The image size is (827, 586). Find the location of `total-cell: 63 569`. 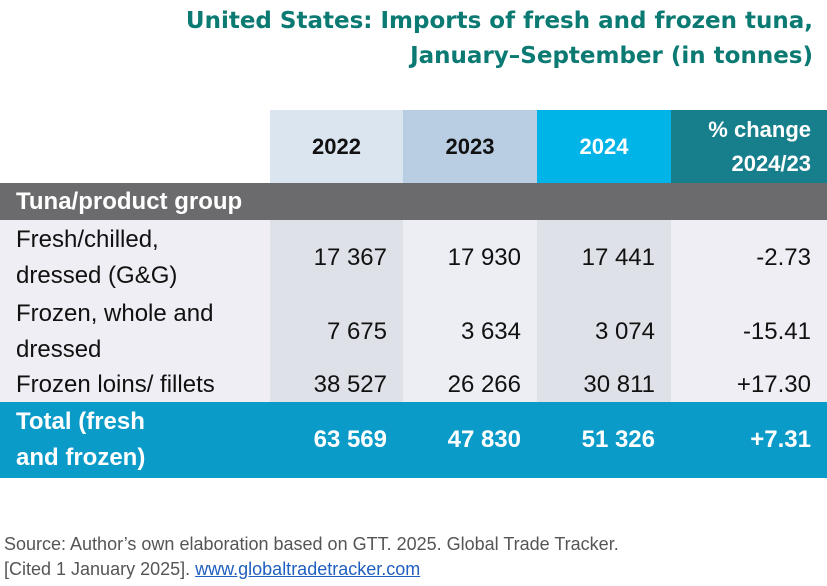

total-cell: 63 569 is located at coordinates (336, 440).